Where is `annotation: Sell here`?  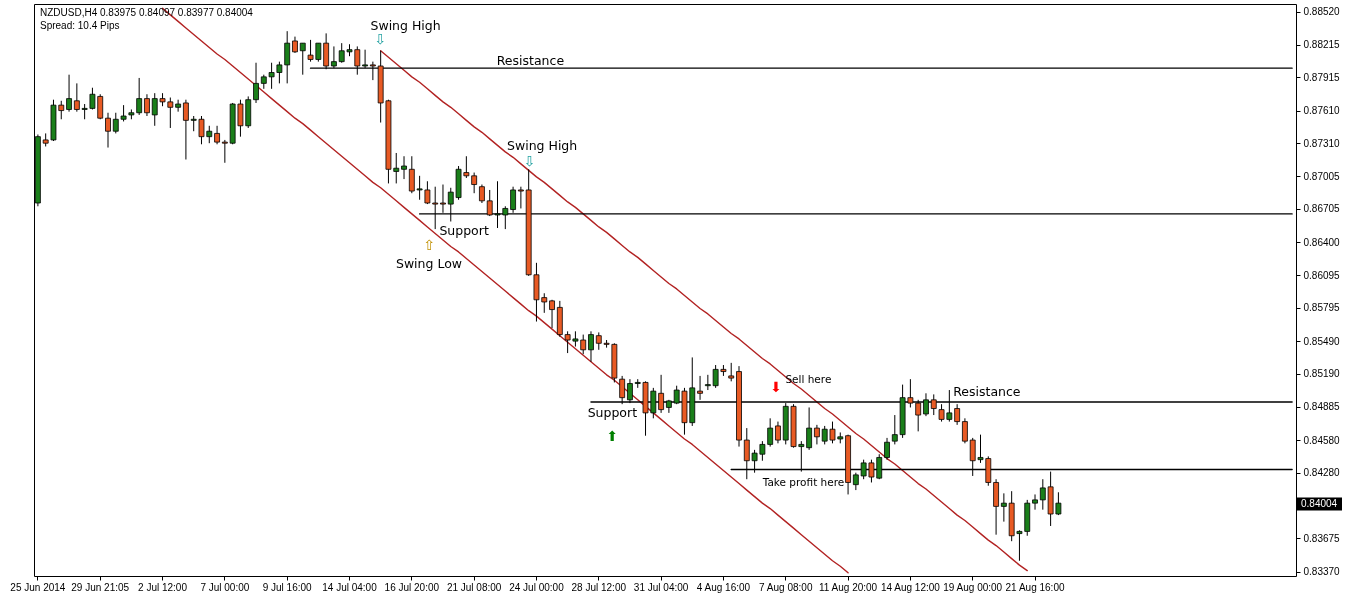 annotation: Sell here is located at coordinates (808, 379).